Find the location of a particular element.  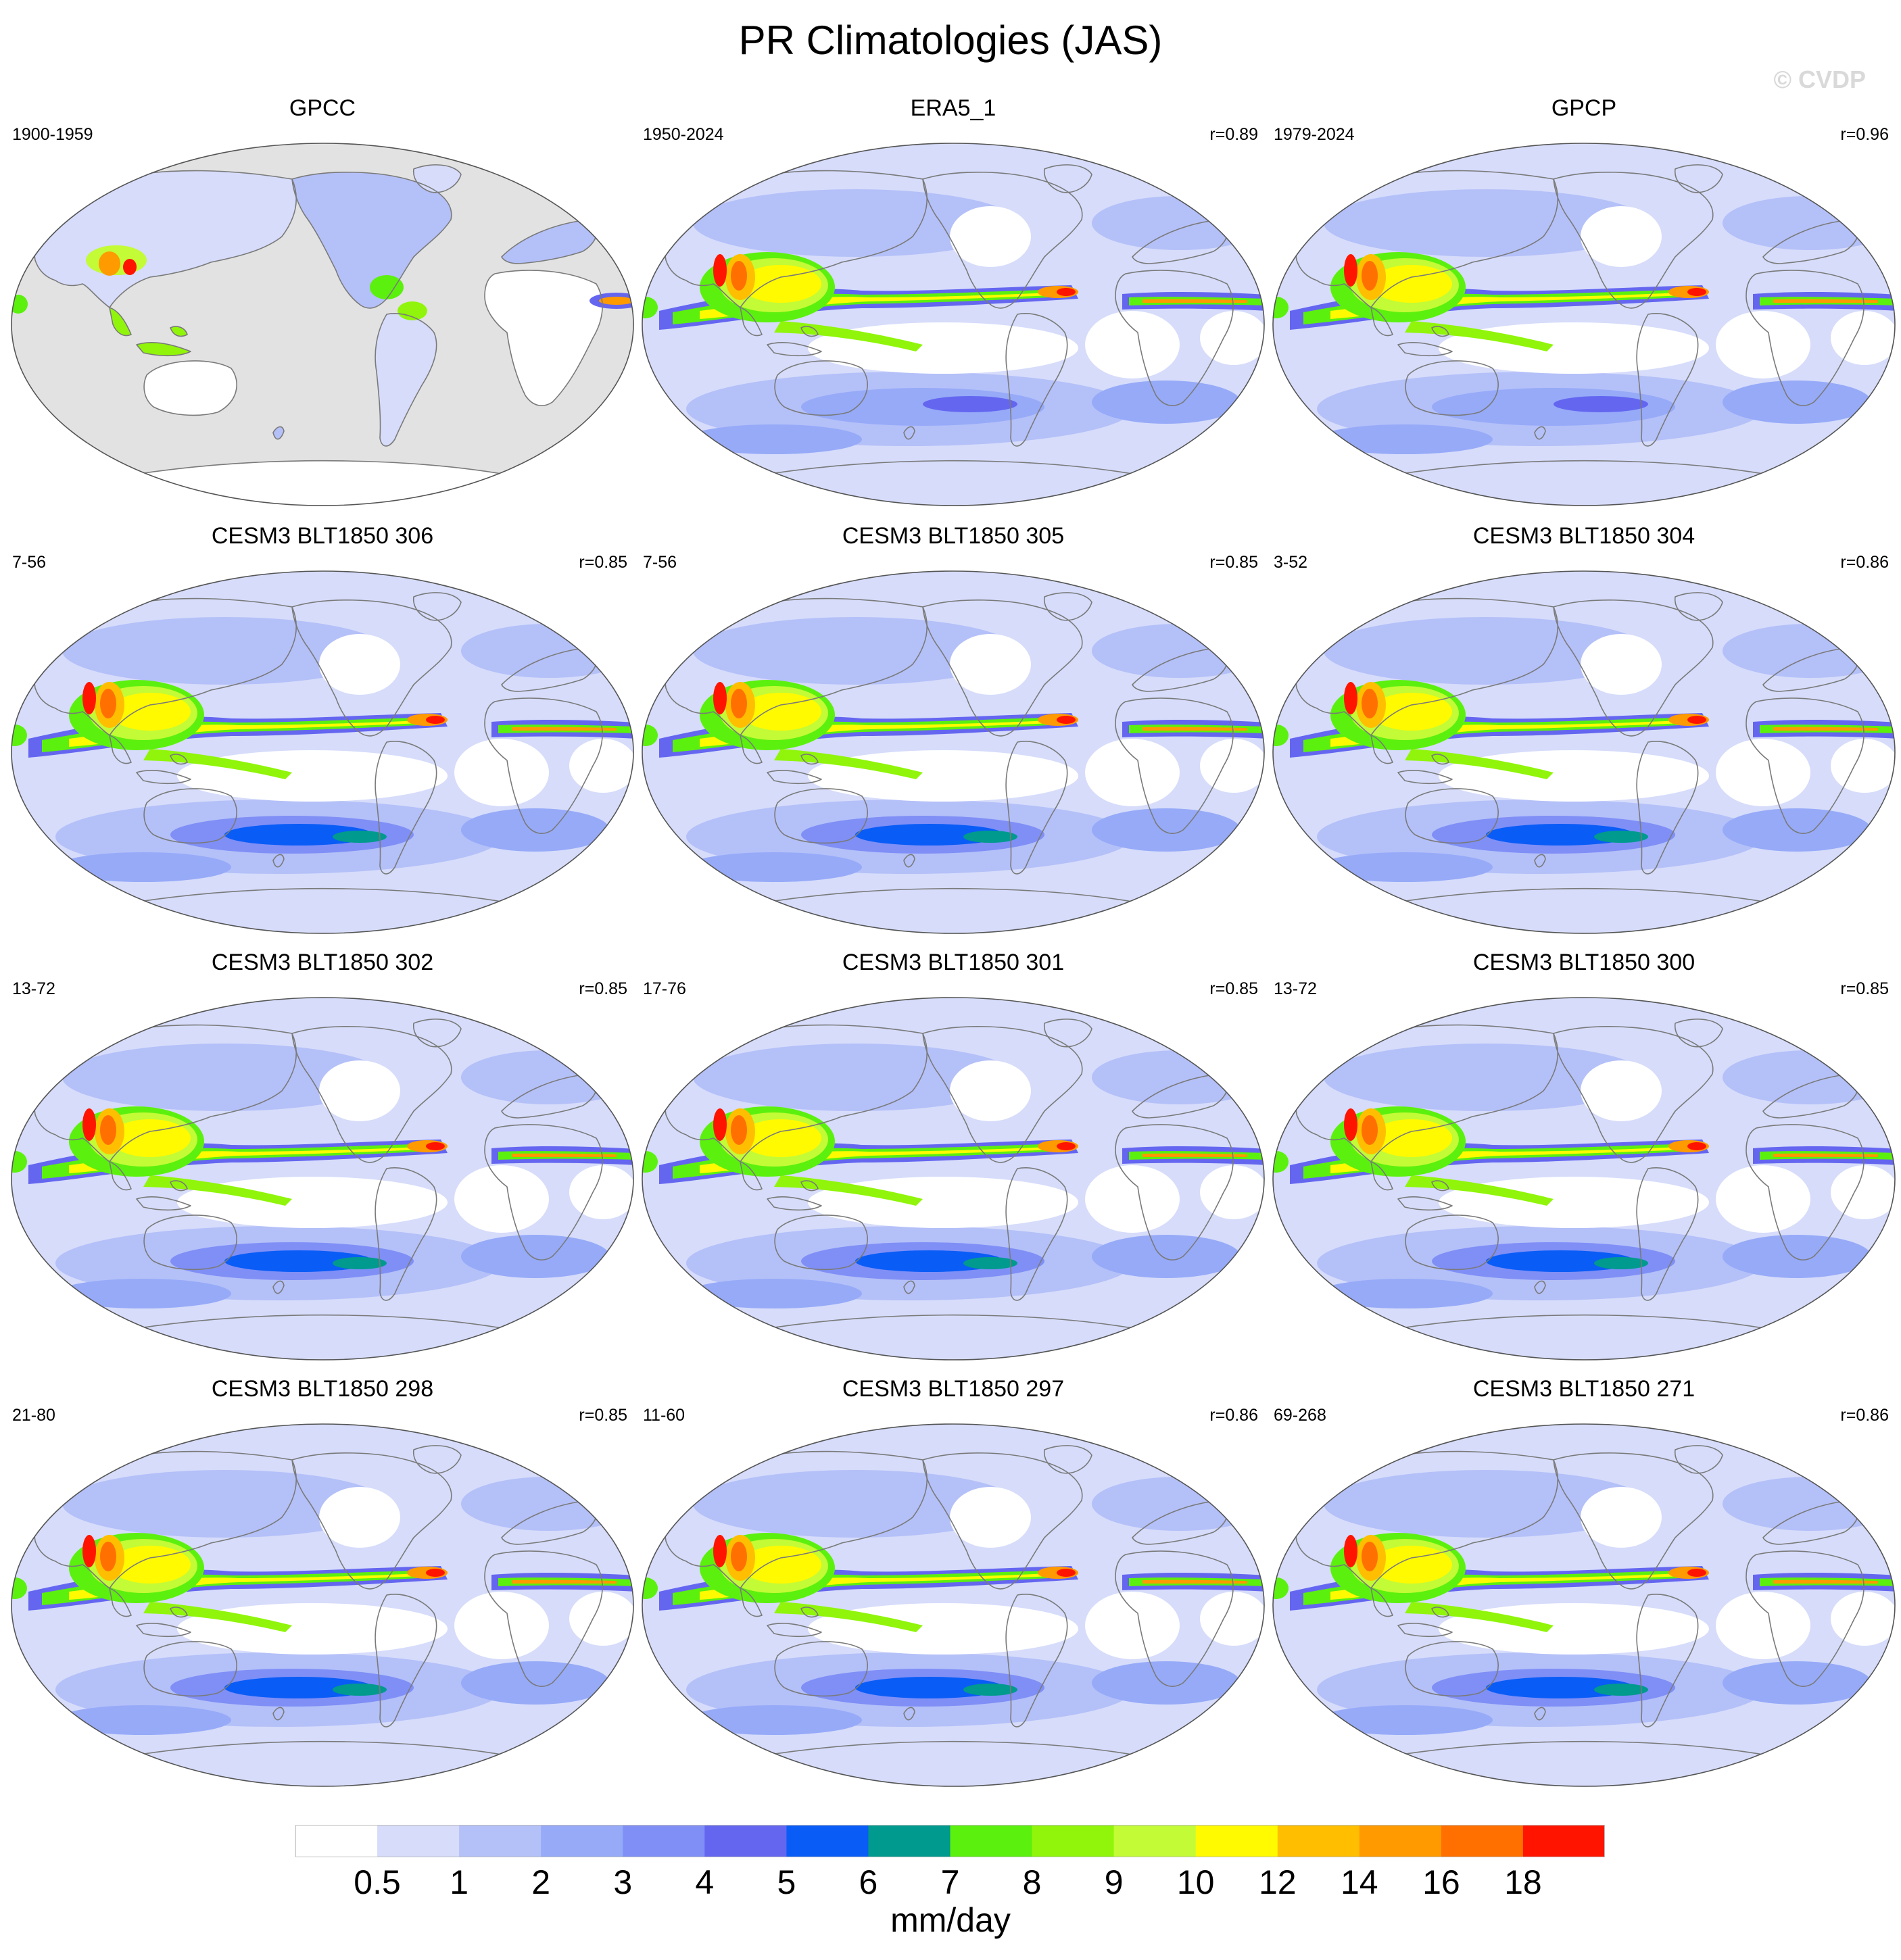

map-panel: ERA5_1 1950-2024 r=0.89 is located at coordinates (953, 304).